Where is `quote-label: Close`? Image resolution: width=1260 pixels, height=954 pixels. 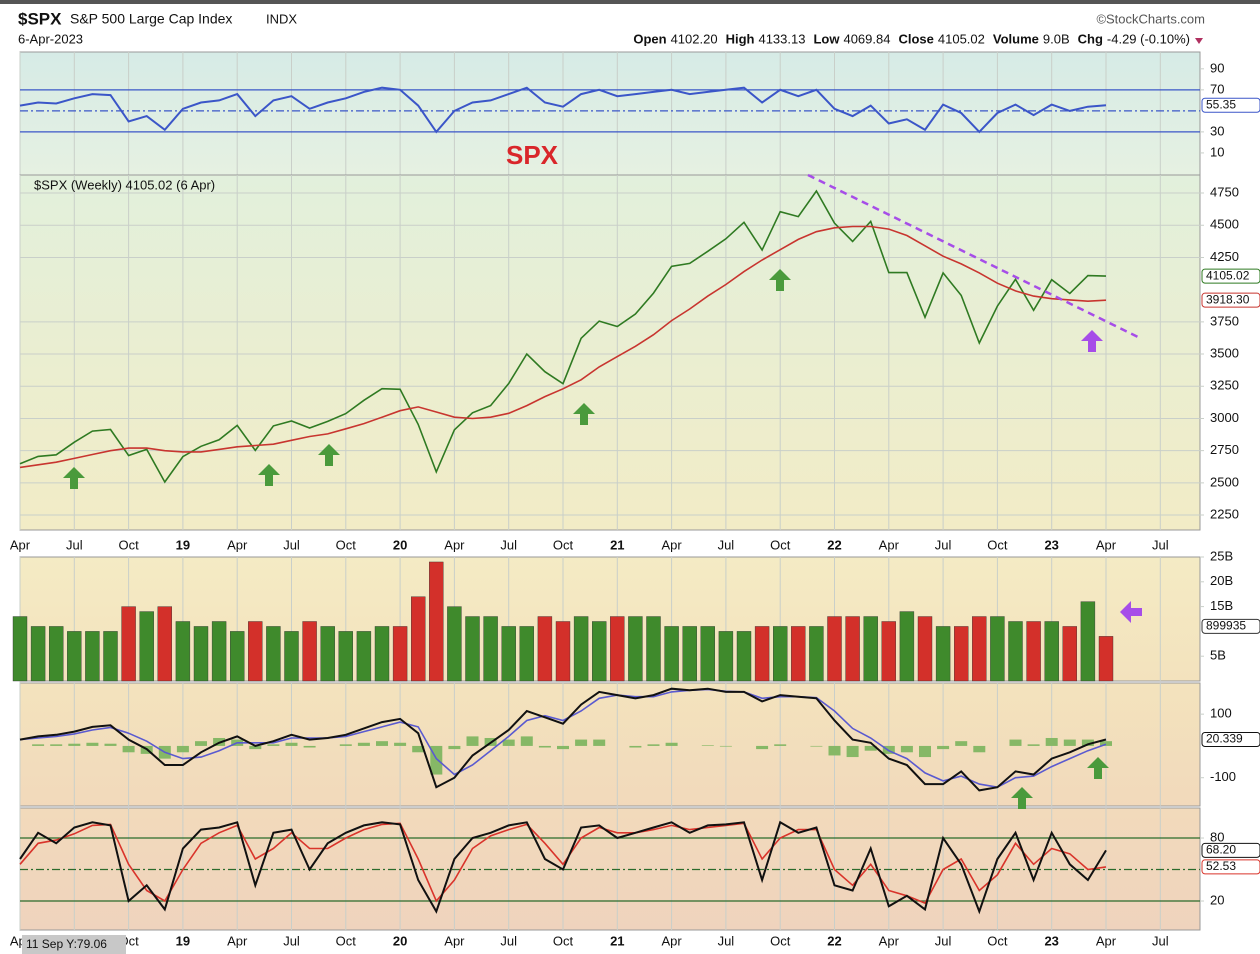
quote-label: Close is located at coordinates (915, 38).